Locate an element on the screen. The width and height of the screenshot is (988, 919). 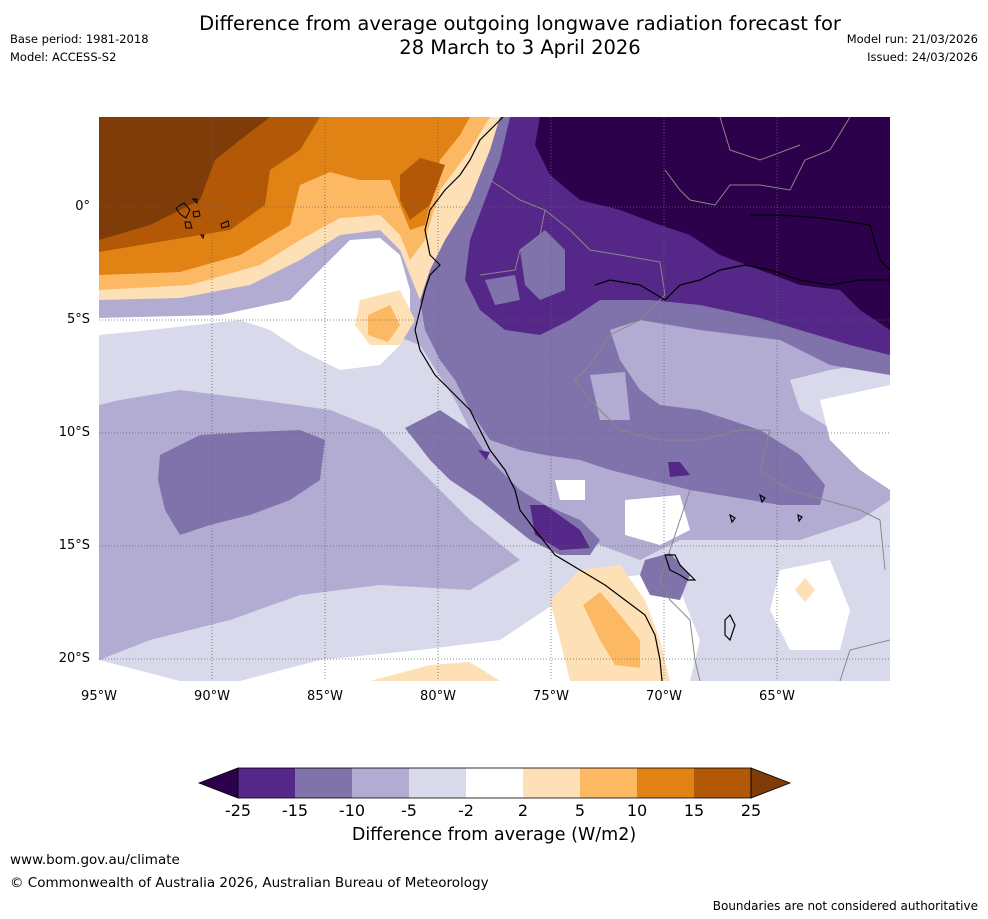
region-neutral-peru is located at coordinates (657, 520).